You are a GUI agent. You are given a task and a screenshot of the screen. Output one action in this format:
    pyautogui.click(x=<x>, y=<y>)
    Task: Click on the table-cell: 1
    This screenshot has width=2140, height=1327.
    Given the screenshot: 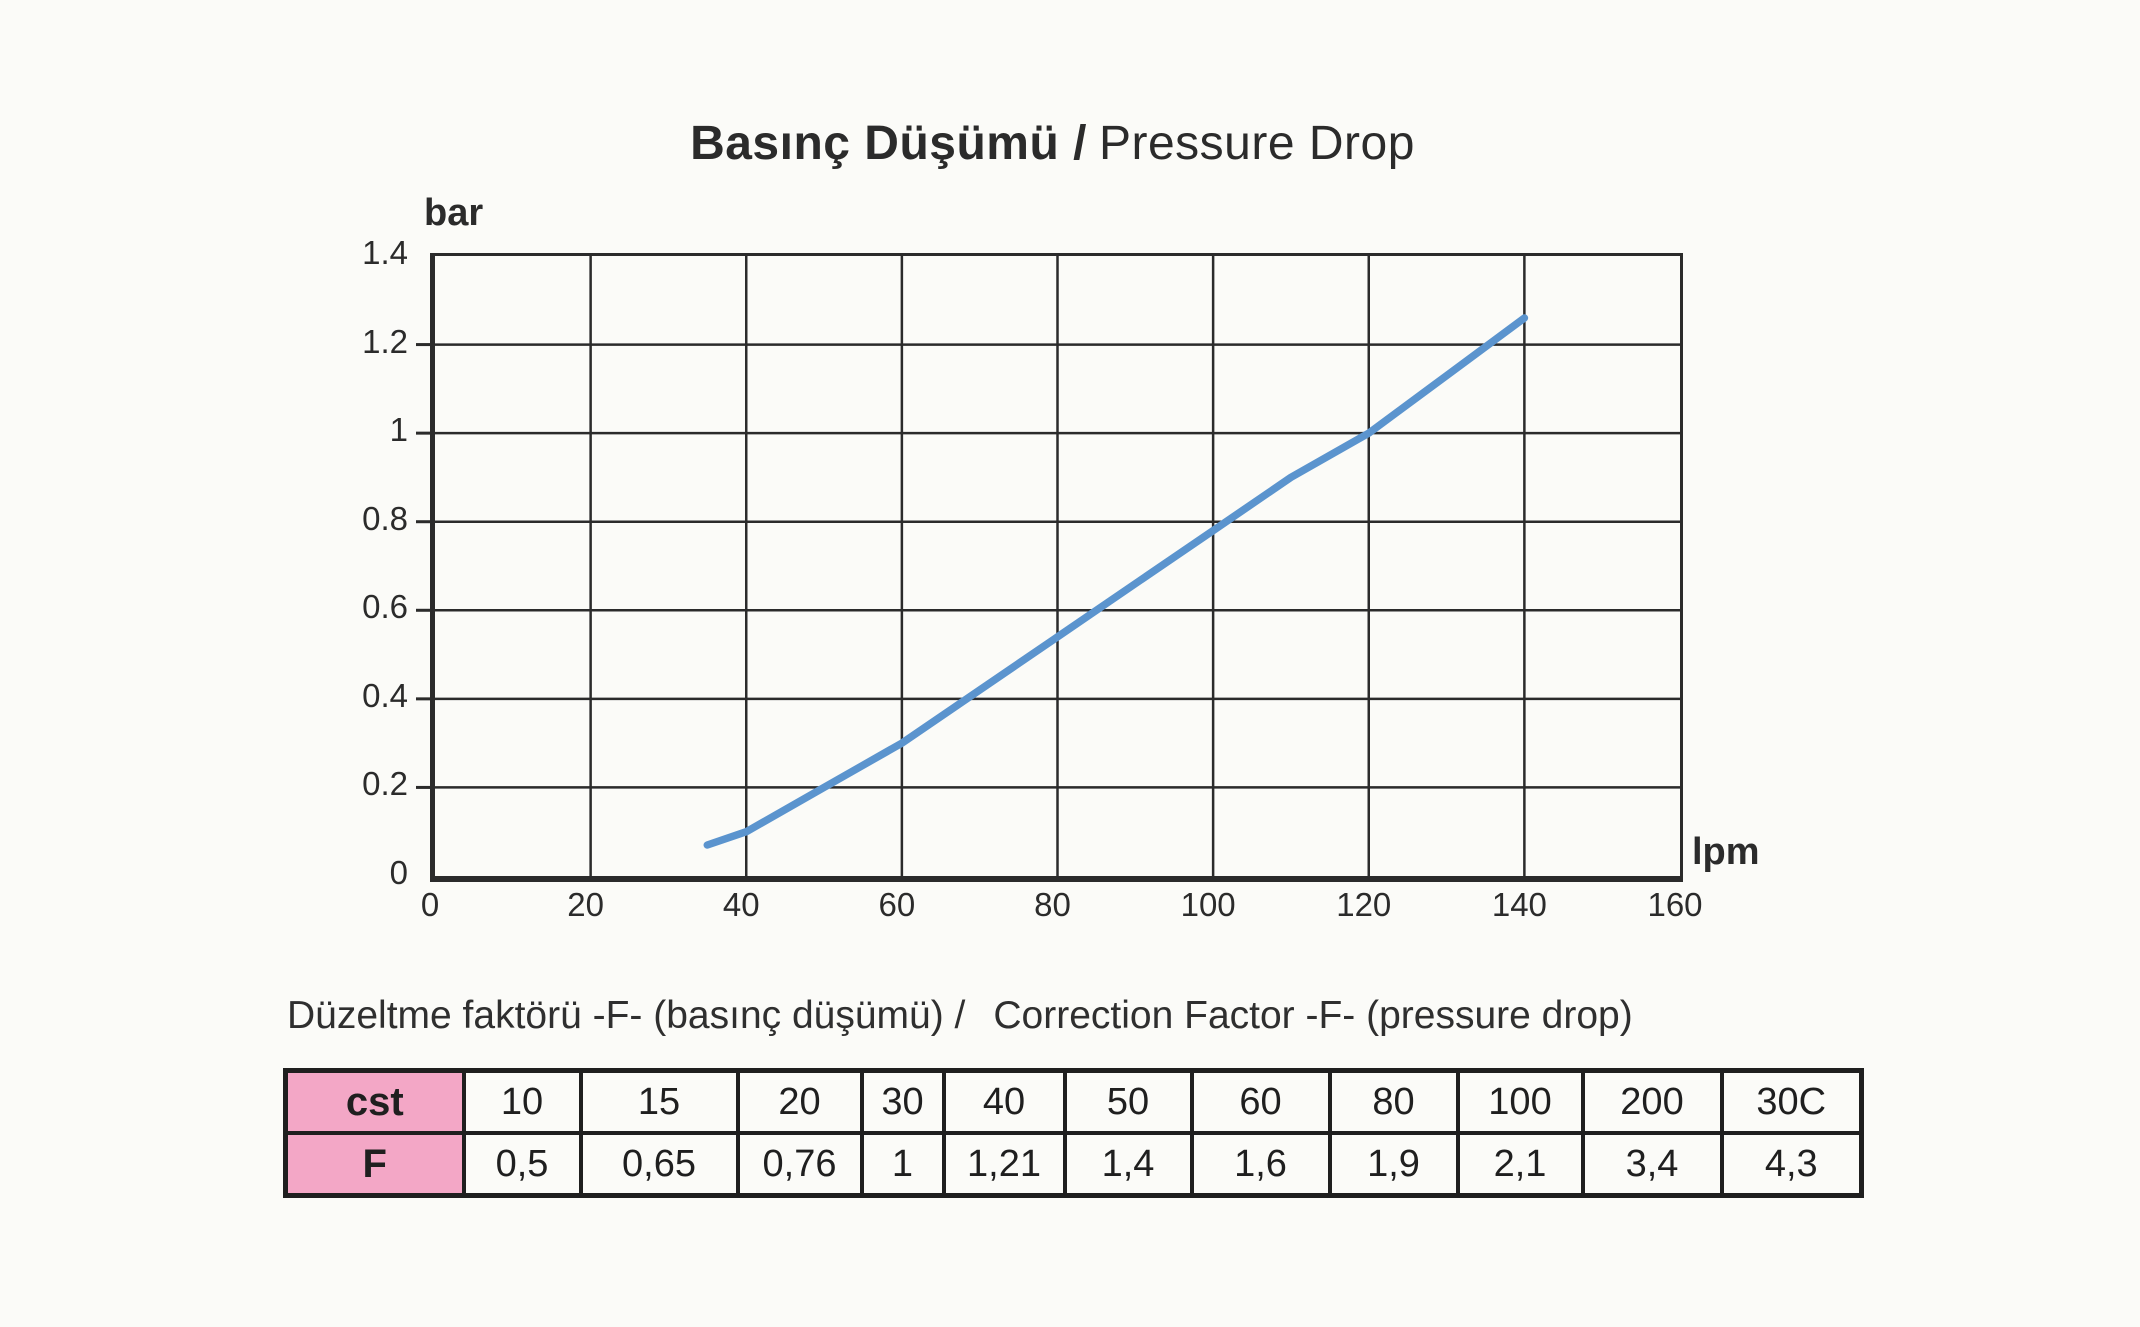 What is the action you would take?
    pyautogui.click(x=902, y=1164)
    